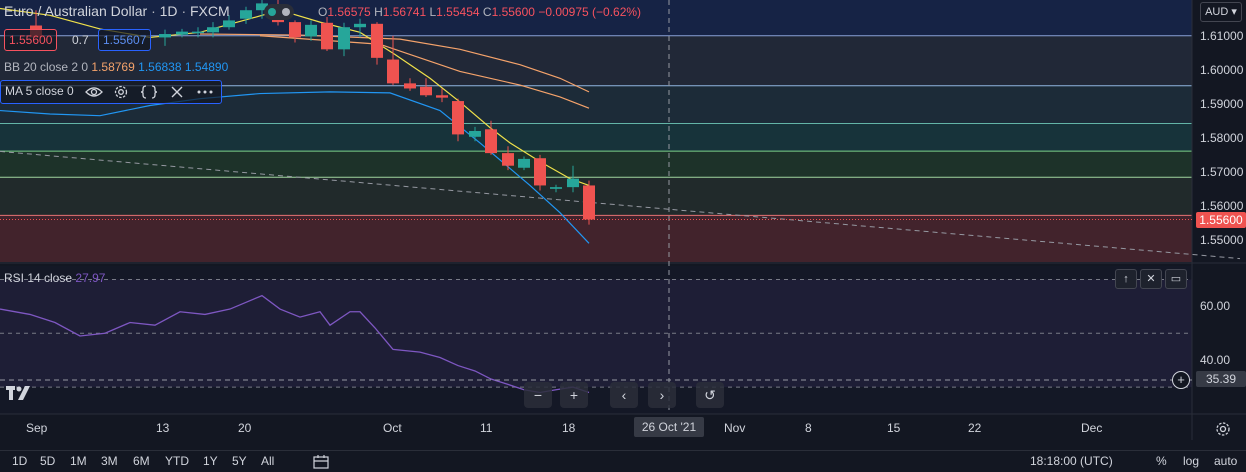 This screenshot has width=1246, height=472. I want to click on pane-close-icon: ✕, so click(1151, 279).